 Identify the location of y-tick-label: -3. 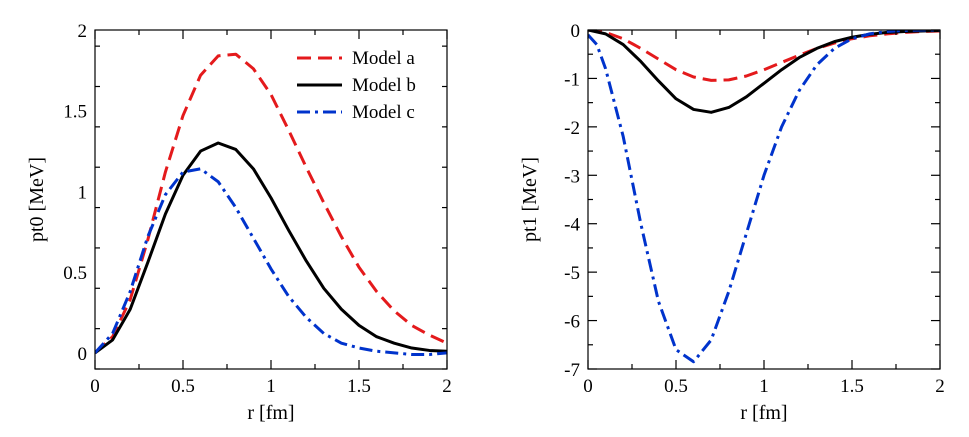
(572, 176).